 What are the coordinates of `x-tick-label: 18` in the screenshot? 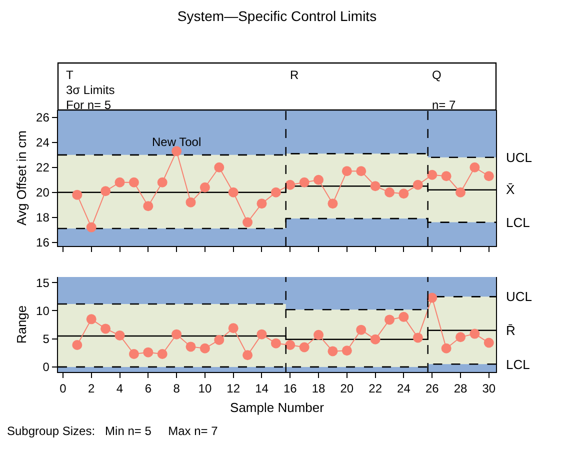 It's located at (319, 389).